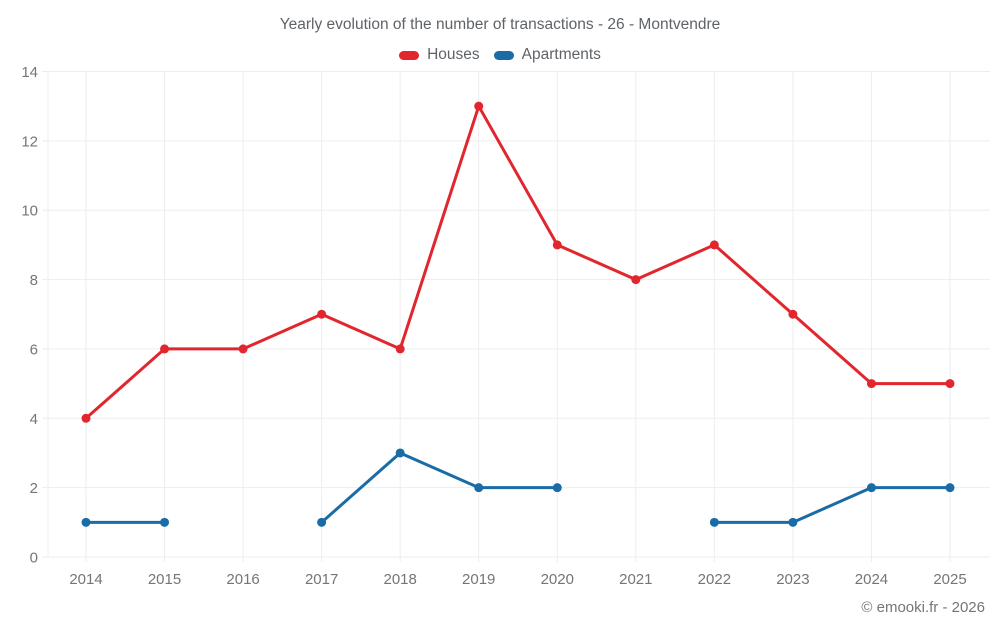 Image resolution: width=1000 pixels, height=625 pixels. Describe the element at coordinates (242, 579) in the screenshot. I see `x-axis-tick-label: 2016` at that location.